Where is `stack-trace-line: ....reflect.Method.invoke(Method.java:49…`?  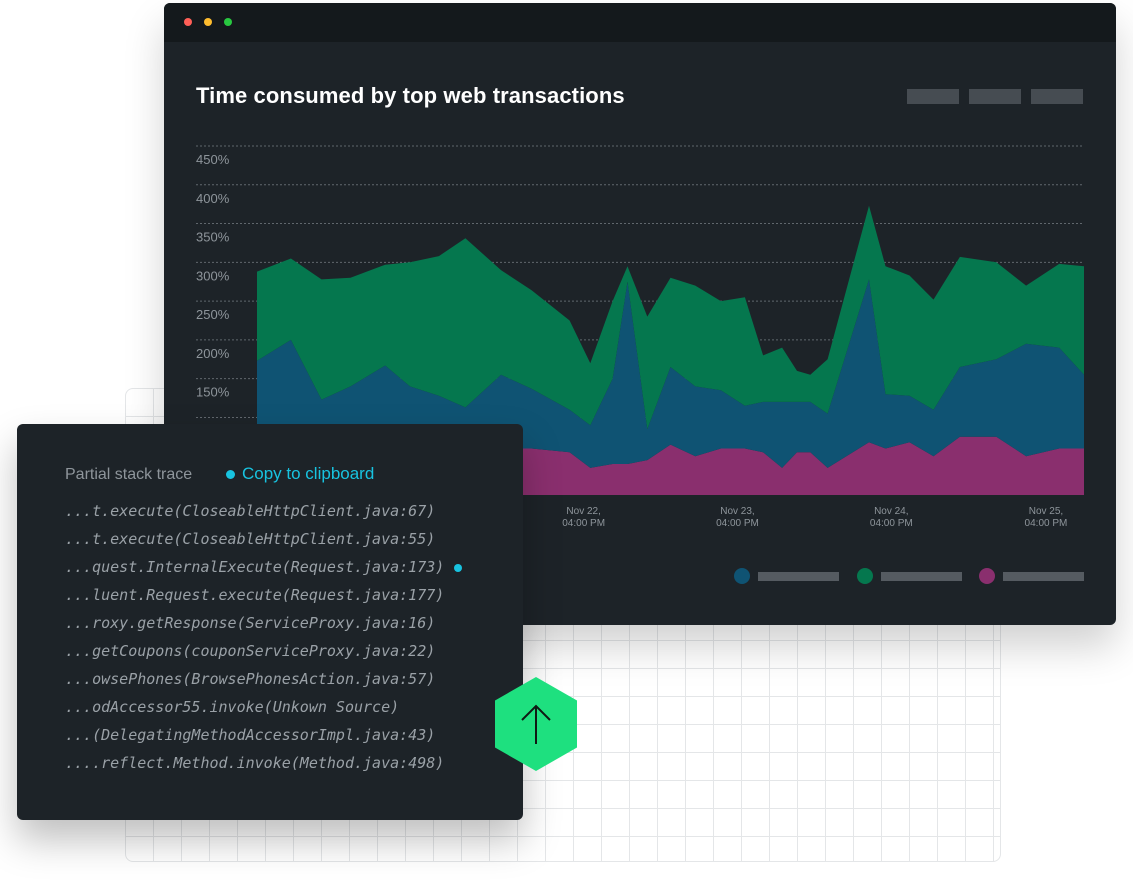
stack-trace-line: ....reflect.Method.invoke(Method.java:49… is located at coordinates (255, 763).